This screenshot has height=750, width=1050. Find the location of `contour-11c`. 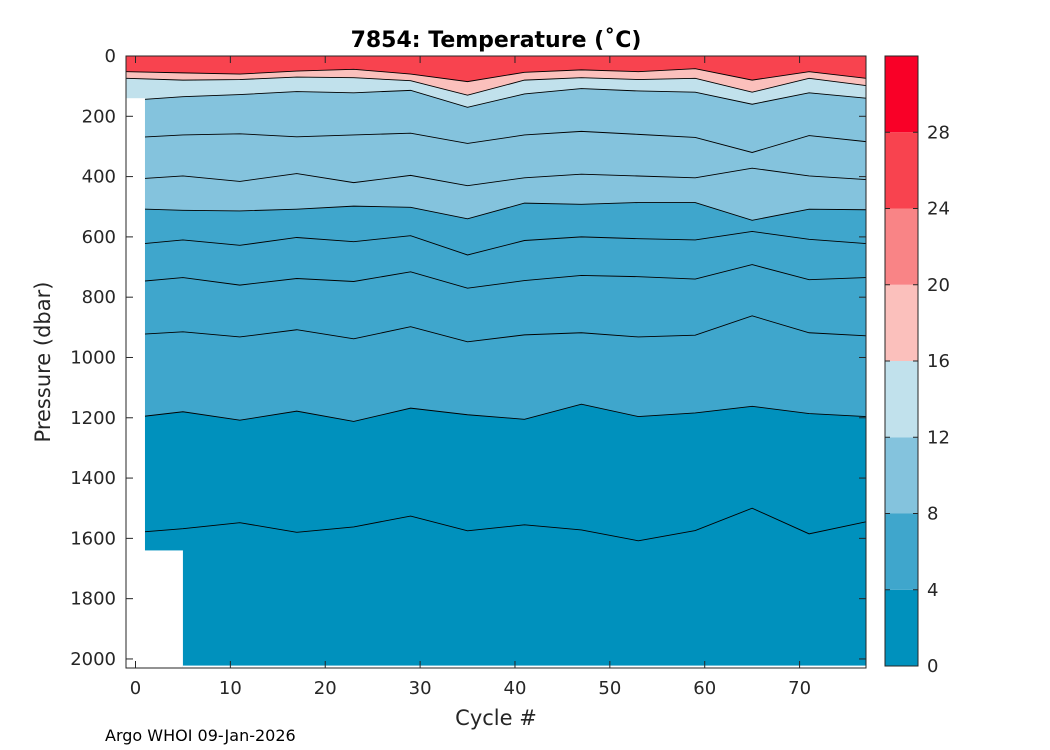

contour-11c is located at coordinates (496, 141).